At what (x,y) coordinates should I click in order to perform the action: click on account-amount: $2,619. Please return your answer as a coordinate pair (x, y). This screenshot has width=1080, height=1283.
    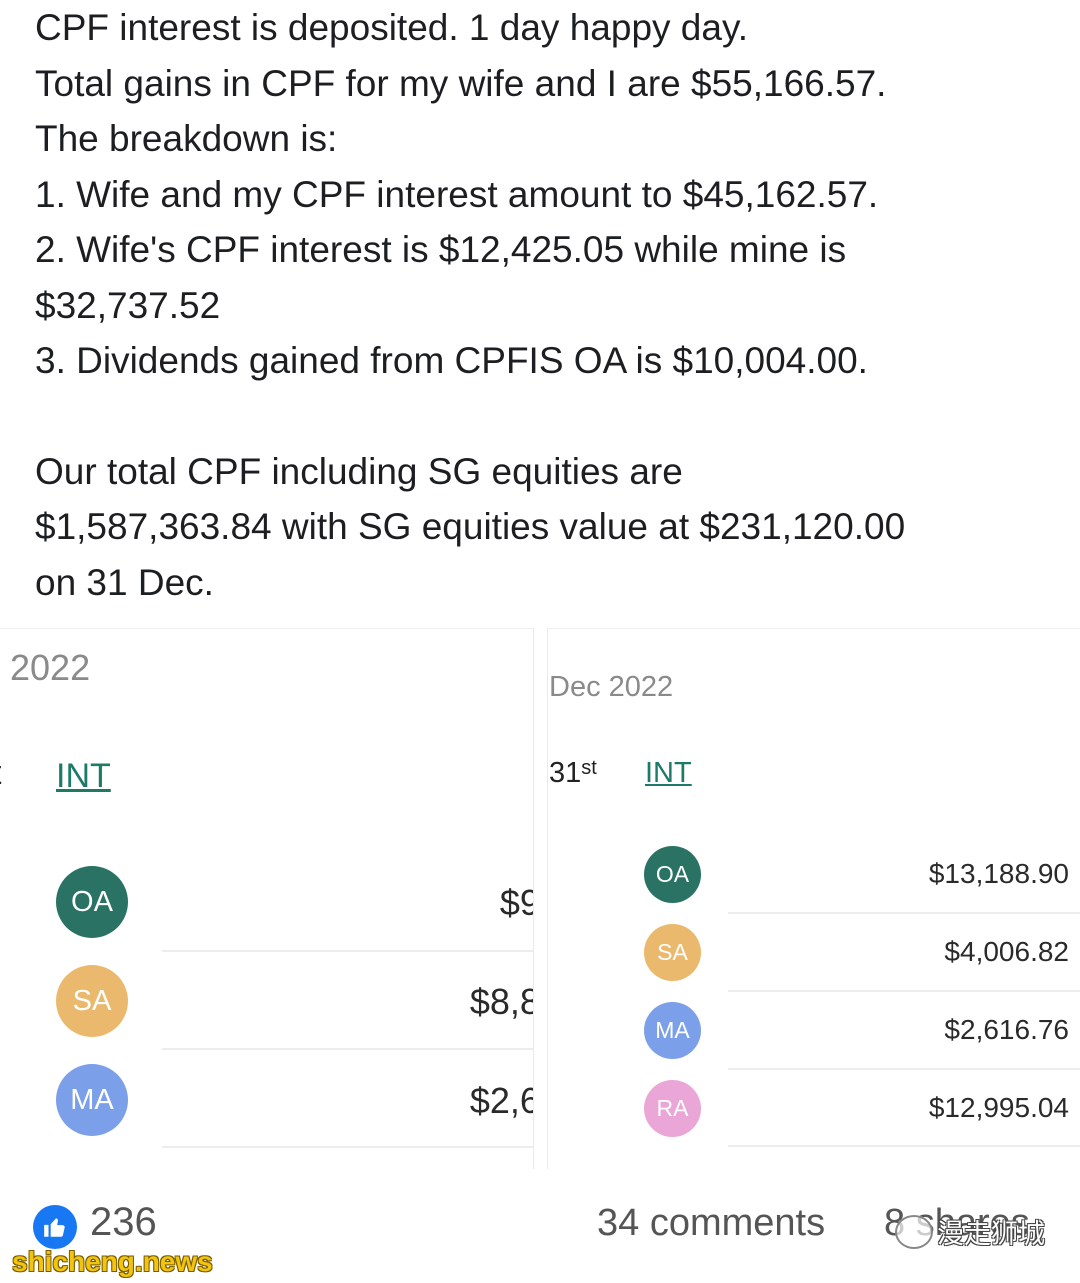
    Looking at the image, I should click on (501, 1100).